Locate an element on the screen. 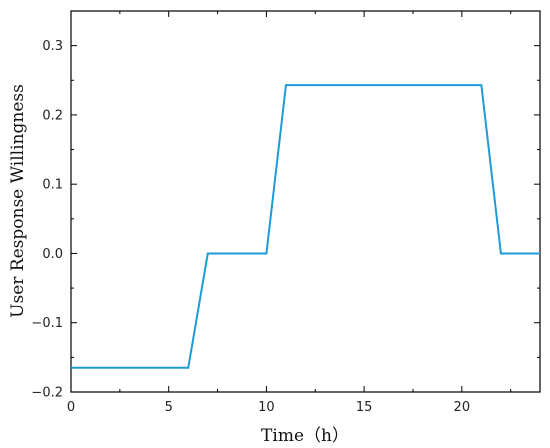 The height and width of the screenshot is (448, 550). x-tick-label: 5 is located at coordinates (169, 407).